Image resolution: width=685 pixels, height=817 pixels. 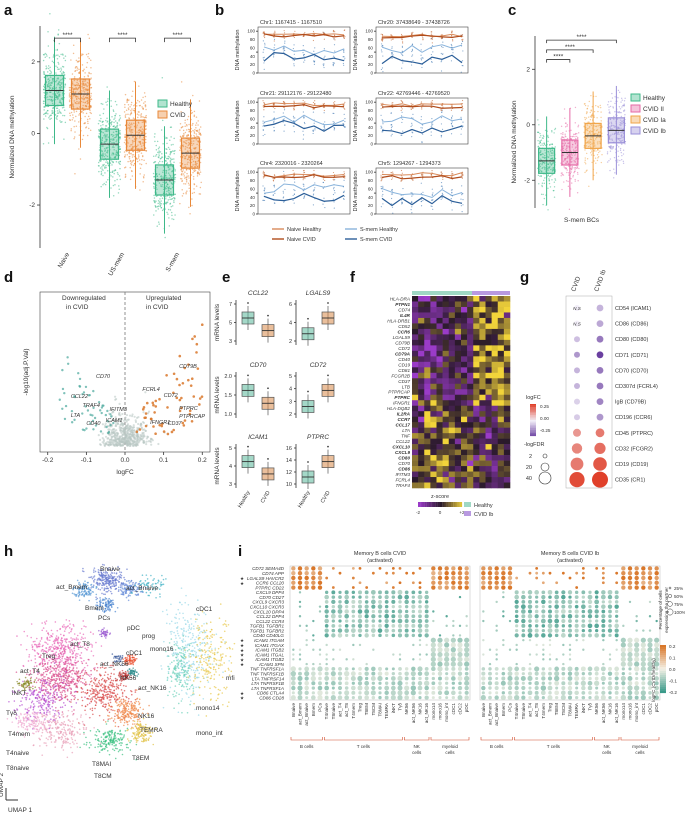 What do you see at coordinates (258, 365) in the screenshot?
I see `gene-title: CD70` at bounding box center [258, 365].